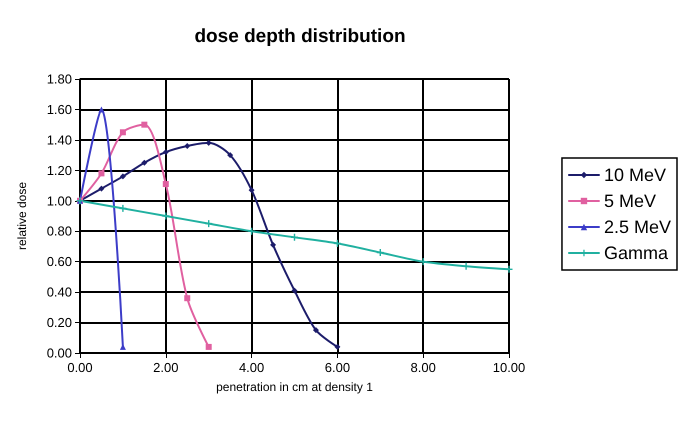 This screenshot has height=428, width=679. Describe the element at coordinates (509, 367) in the screenshot. I see `x-tick-label: 10.00` at that location.